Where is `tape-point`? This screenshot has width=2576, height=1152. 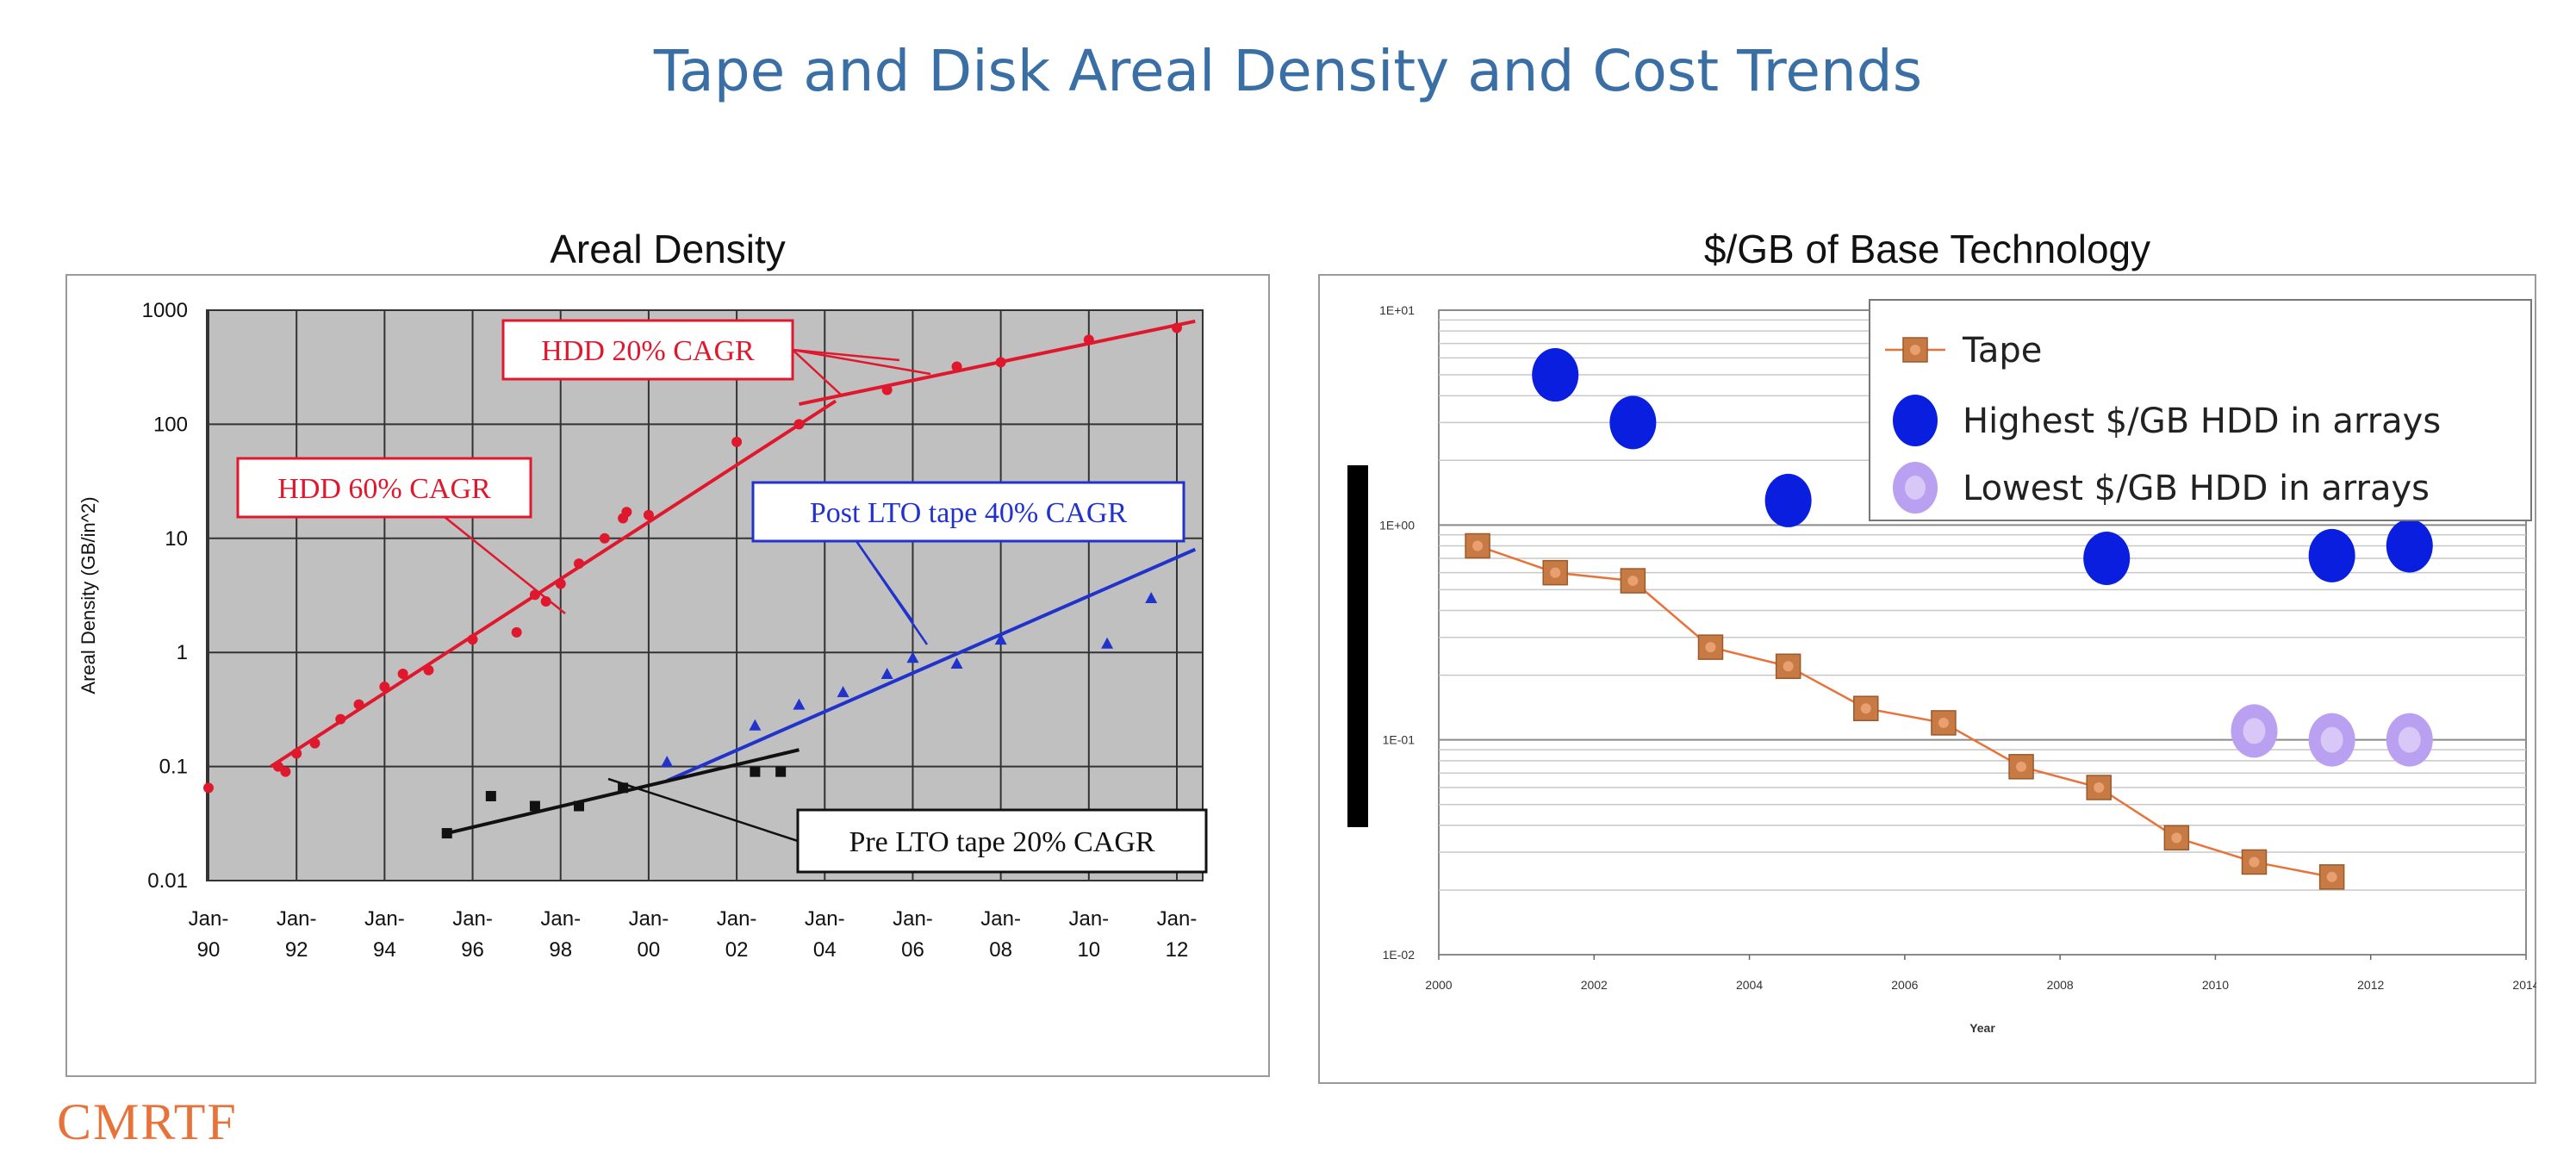 tape-point is located at coordinates (1555, 572).